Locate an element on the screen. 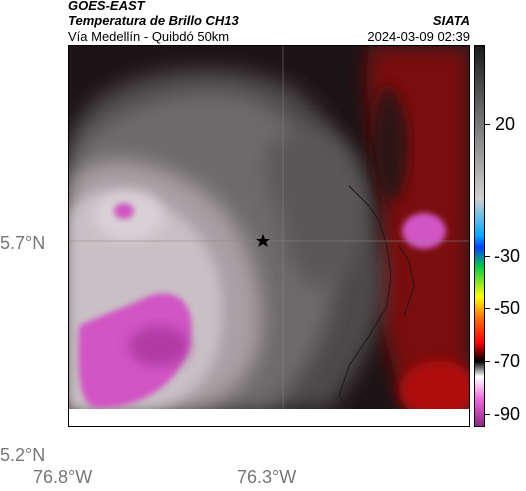  location-star-icon is located at coordinates (263, 240).